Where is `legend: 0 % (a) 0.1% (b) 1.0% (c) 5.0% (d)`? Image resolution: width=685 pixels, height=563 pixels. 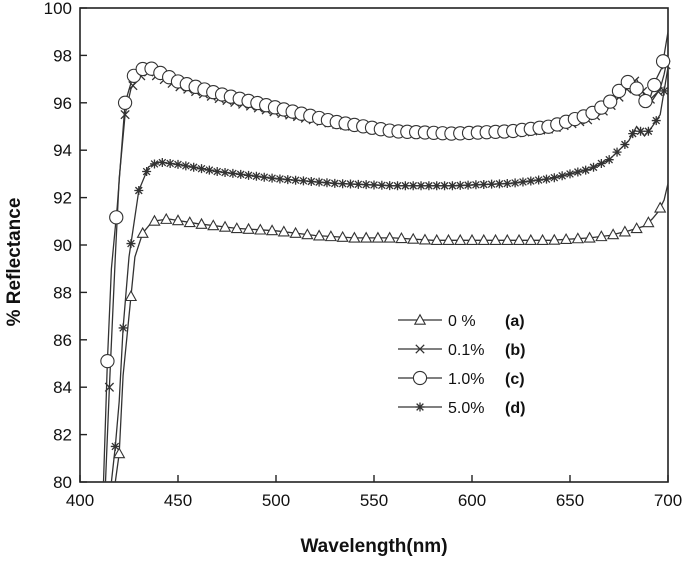 legend: 0 % (a) 0.1% (b) 1.0% (c) 5.0% (d) is located at coordinates (461, 365).